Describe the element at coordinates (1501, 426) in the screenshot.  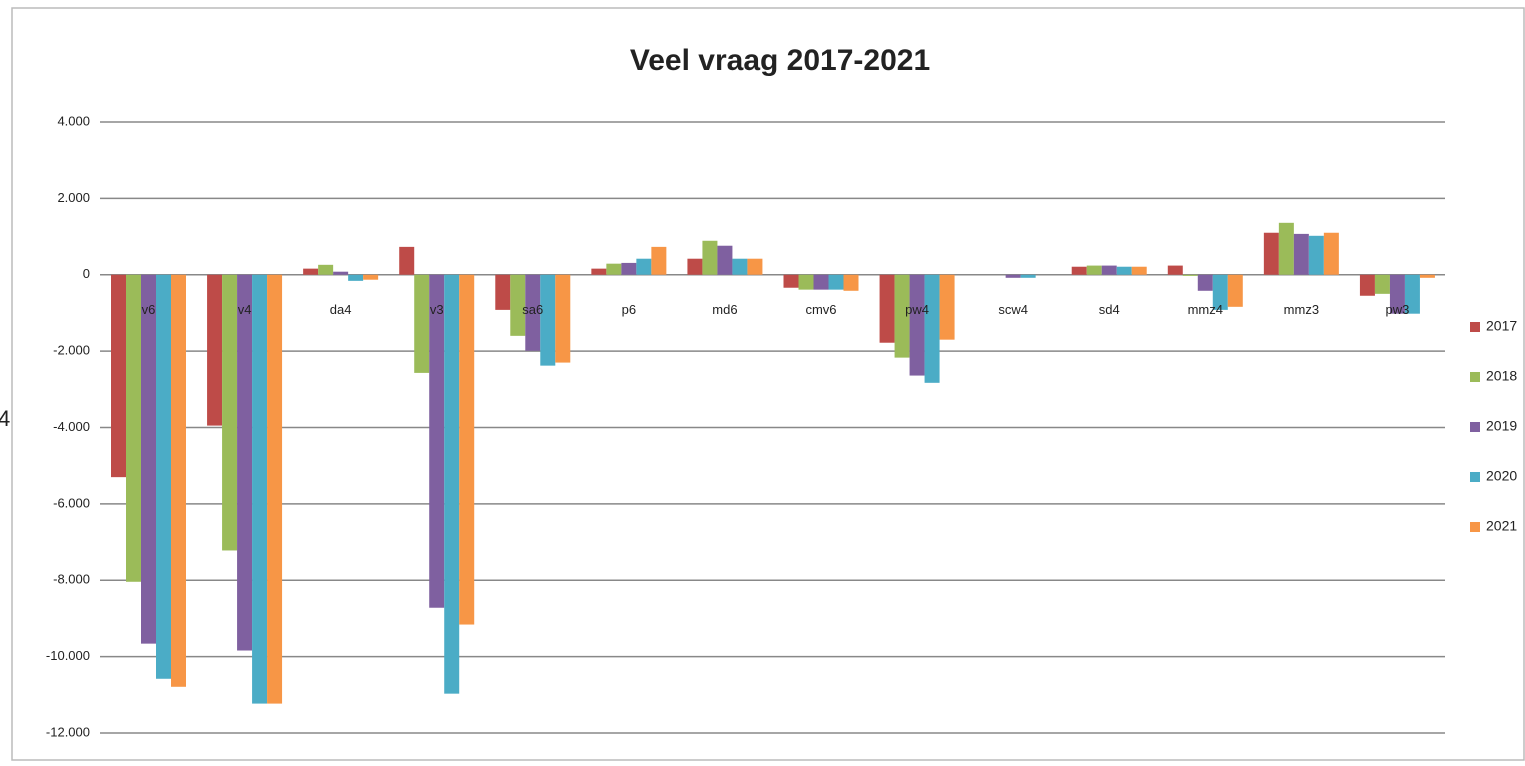
I see `legend-label: 2019` at that location.